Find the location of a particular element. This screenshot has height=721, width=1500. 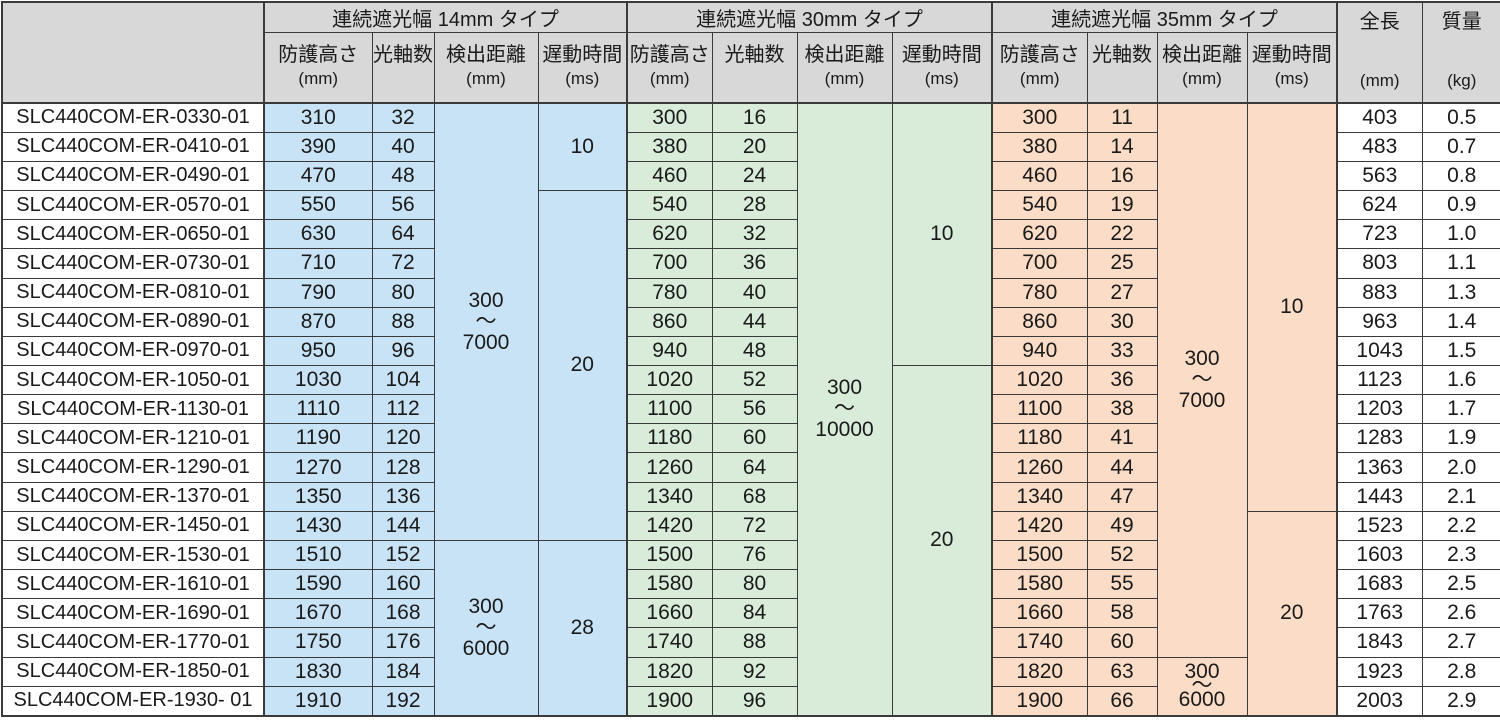

mass-cell: 0.9 is located at coordinates (1460, 205).